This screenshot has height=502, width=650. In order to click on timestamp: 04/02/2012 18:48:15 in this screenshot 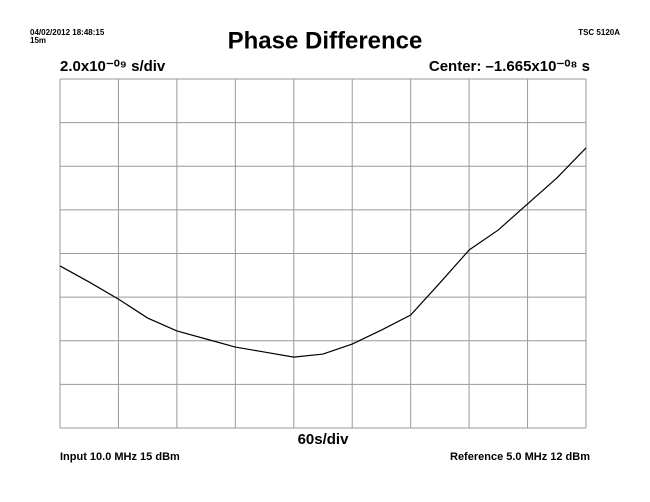, I will do `click(67, 32)`.